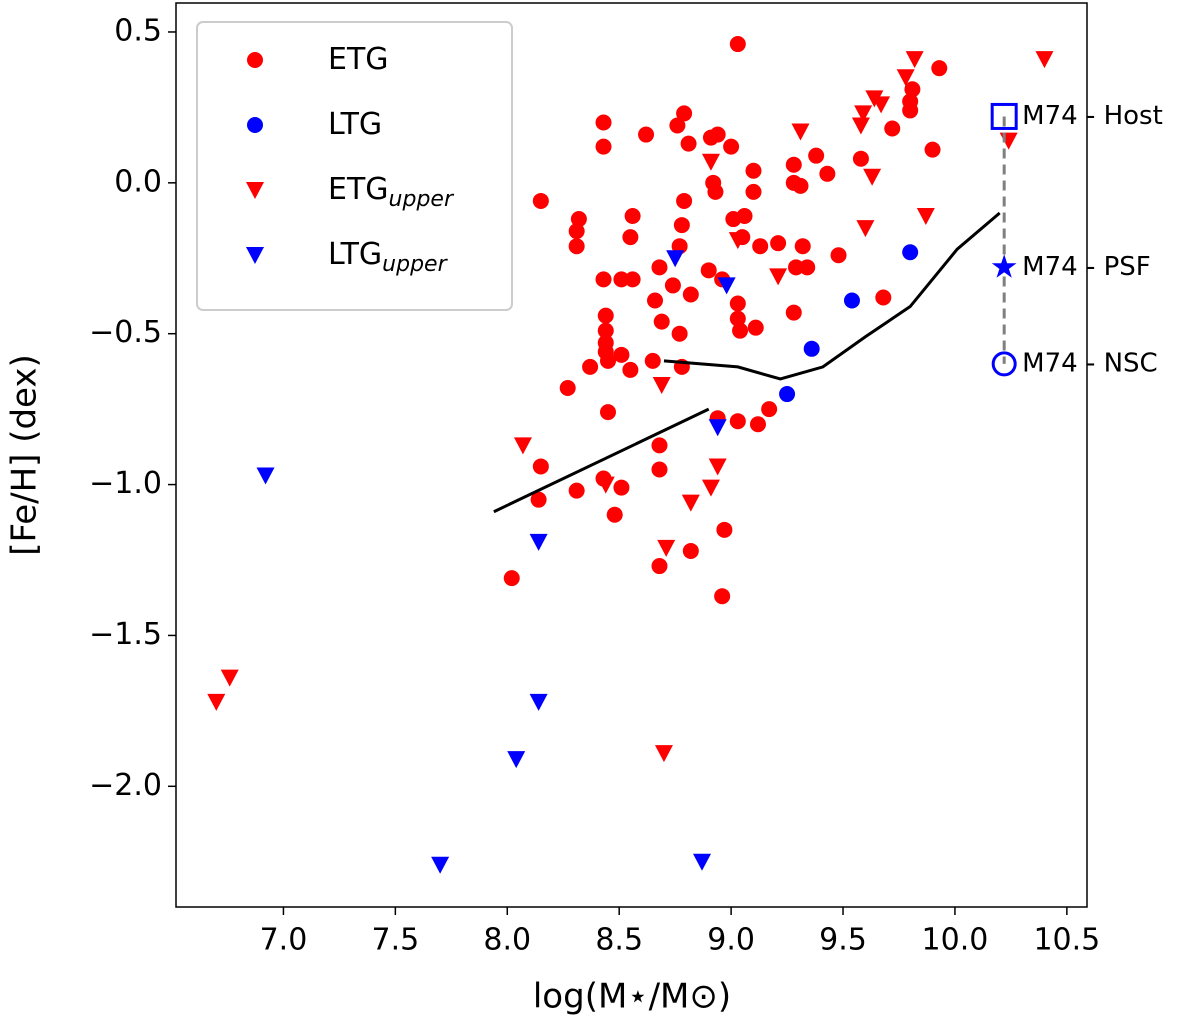  I want to click on x-tick-label: 9.0, so click(731, 940).